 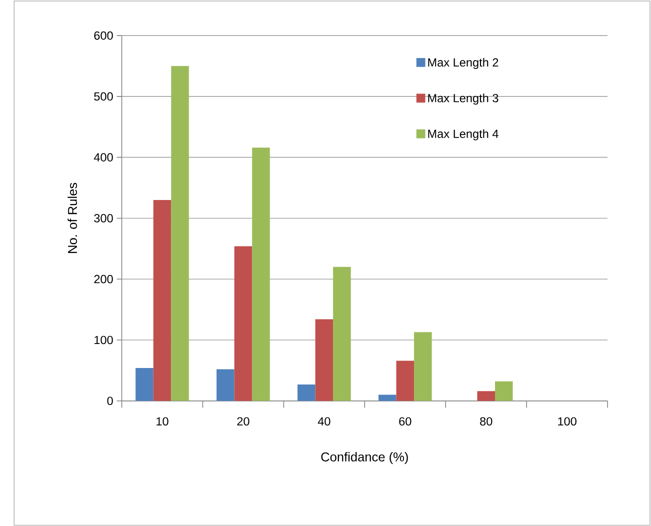 What do you see at coordinates (463, 63) in the screenshot?
I see `legend-label: Max Length 2` at bounding box center [463, 63].